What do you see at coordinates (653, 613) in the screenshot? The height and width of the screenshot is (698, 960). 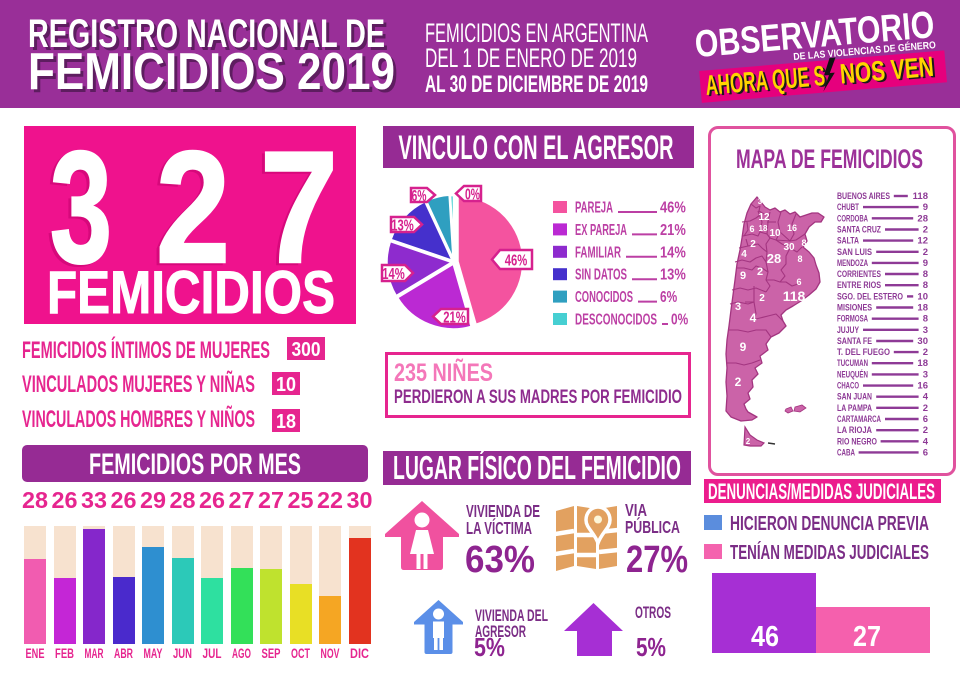 I see `svg-text: OTROS` at bounding box center [653, 613].